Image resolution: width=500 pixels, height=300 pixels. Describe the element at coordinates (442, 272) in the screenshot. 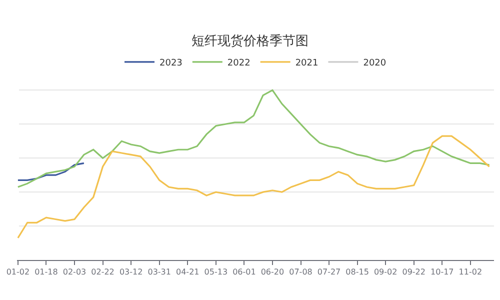

I see `x-tick-label: 10-17` at that location.